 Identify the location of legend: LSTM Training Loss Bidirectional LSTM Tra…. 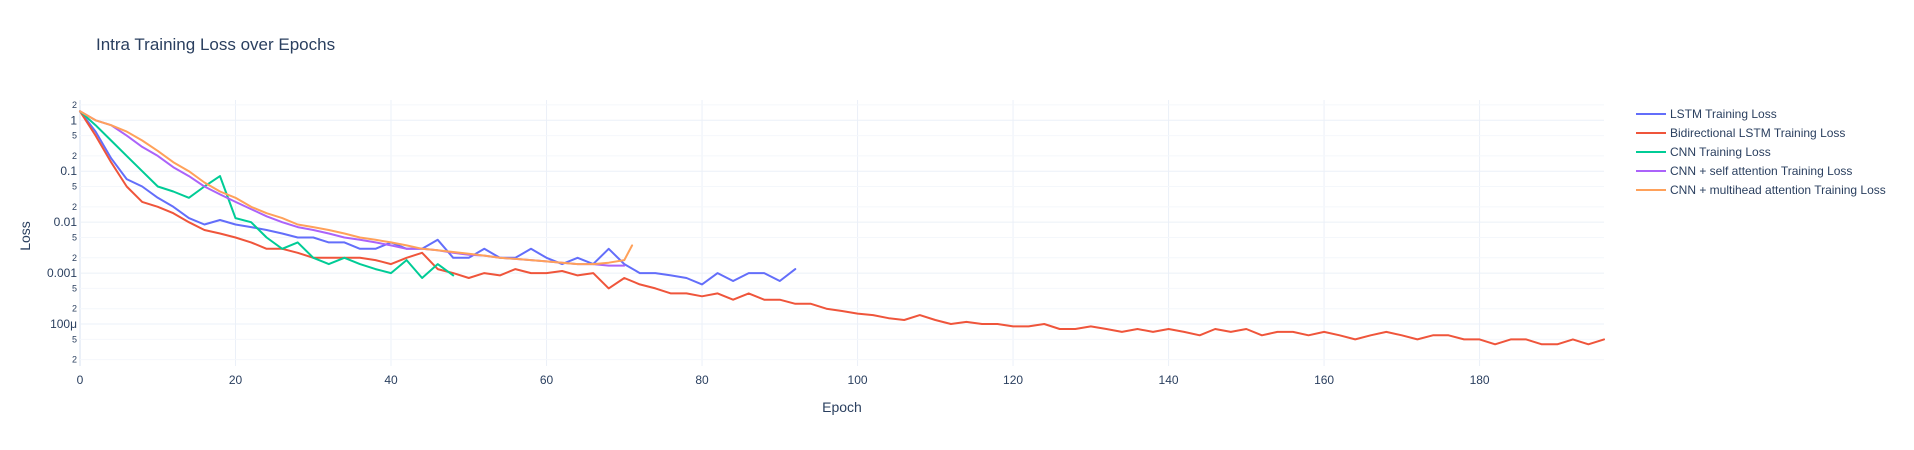
(1761, 152).